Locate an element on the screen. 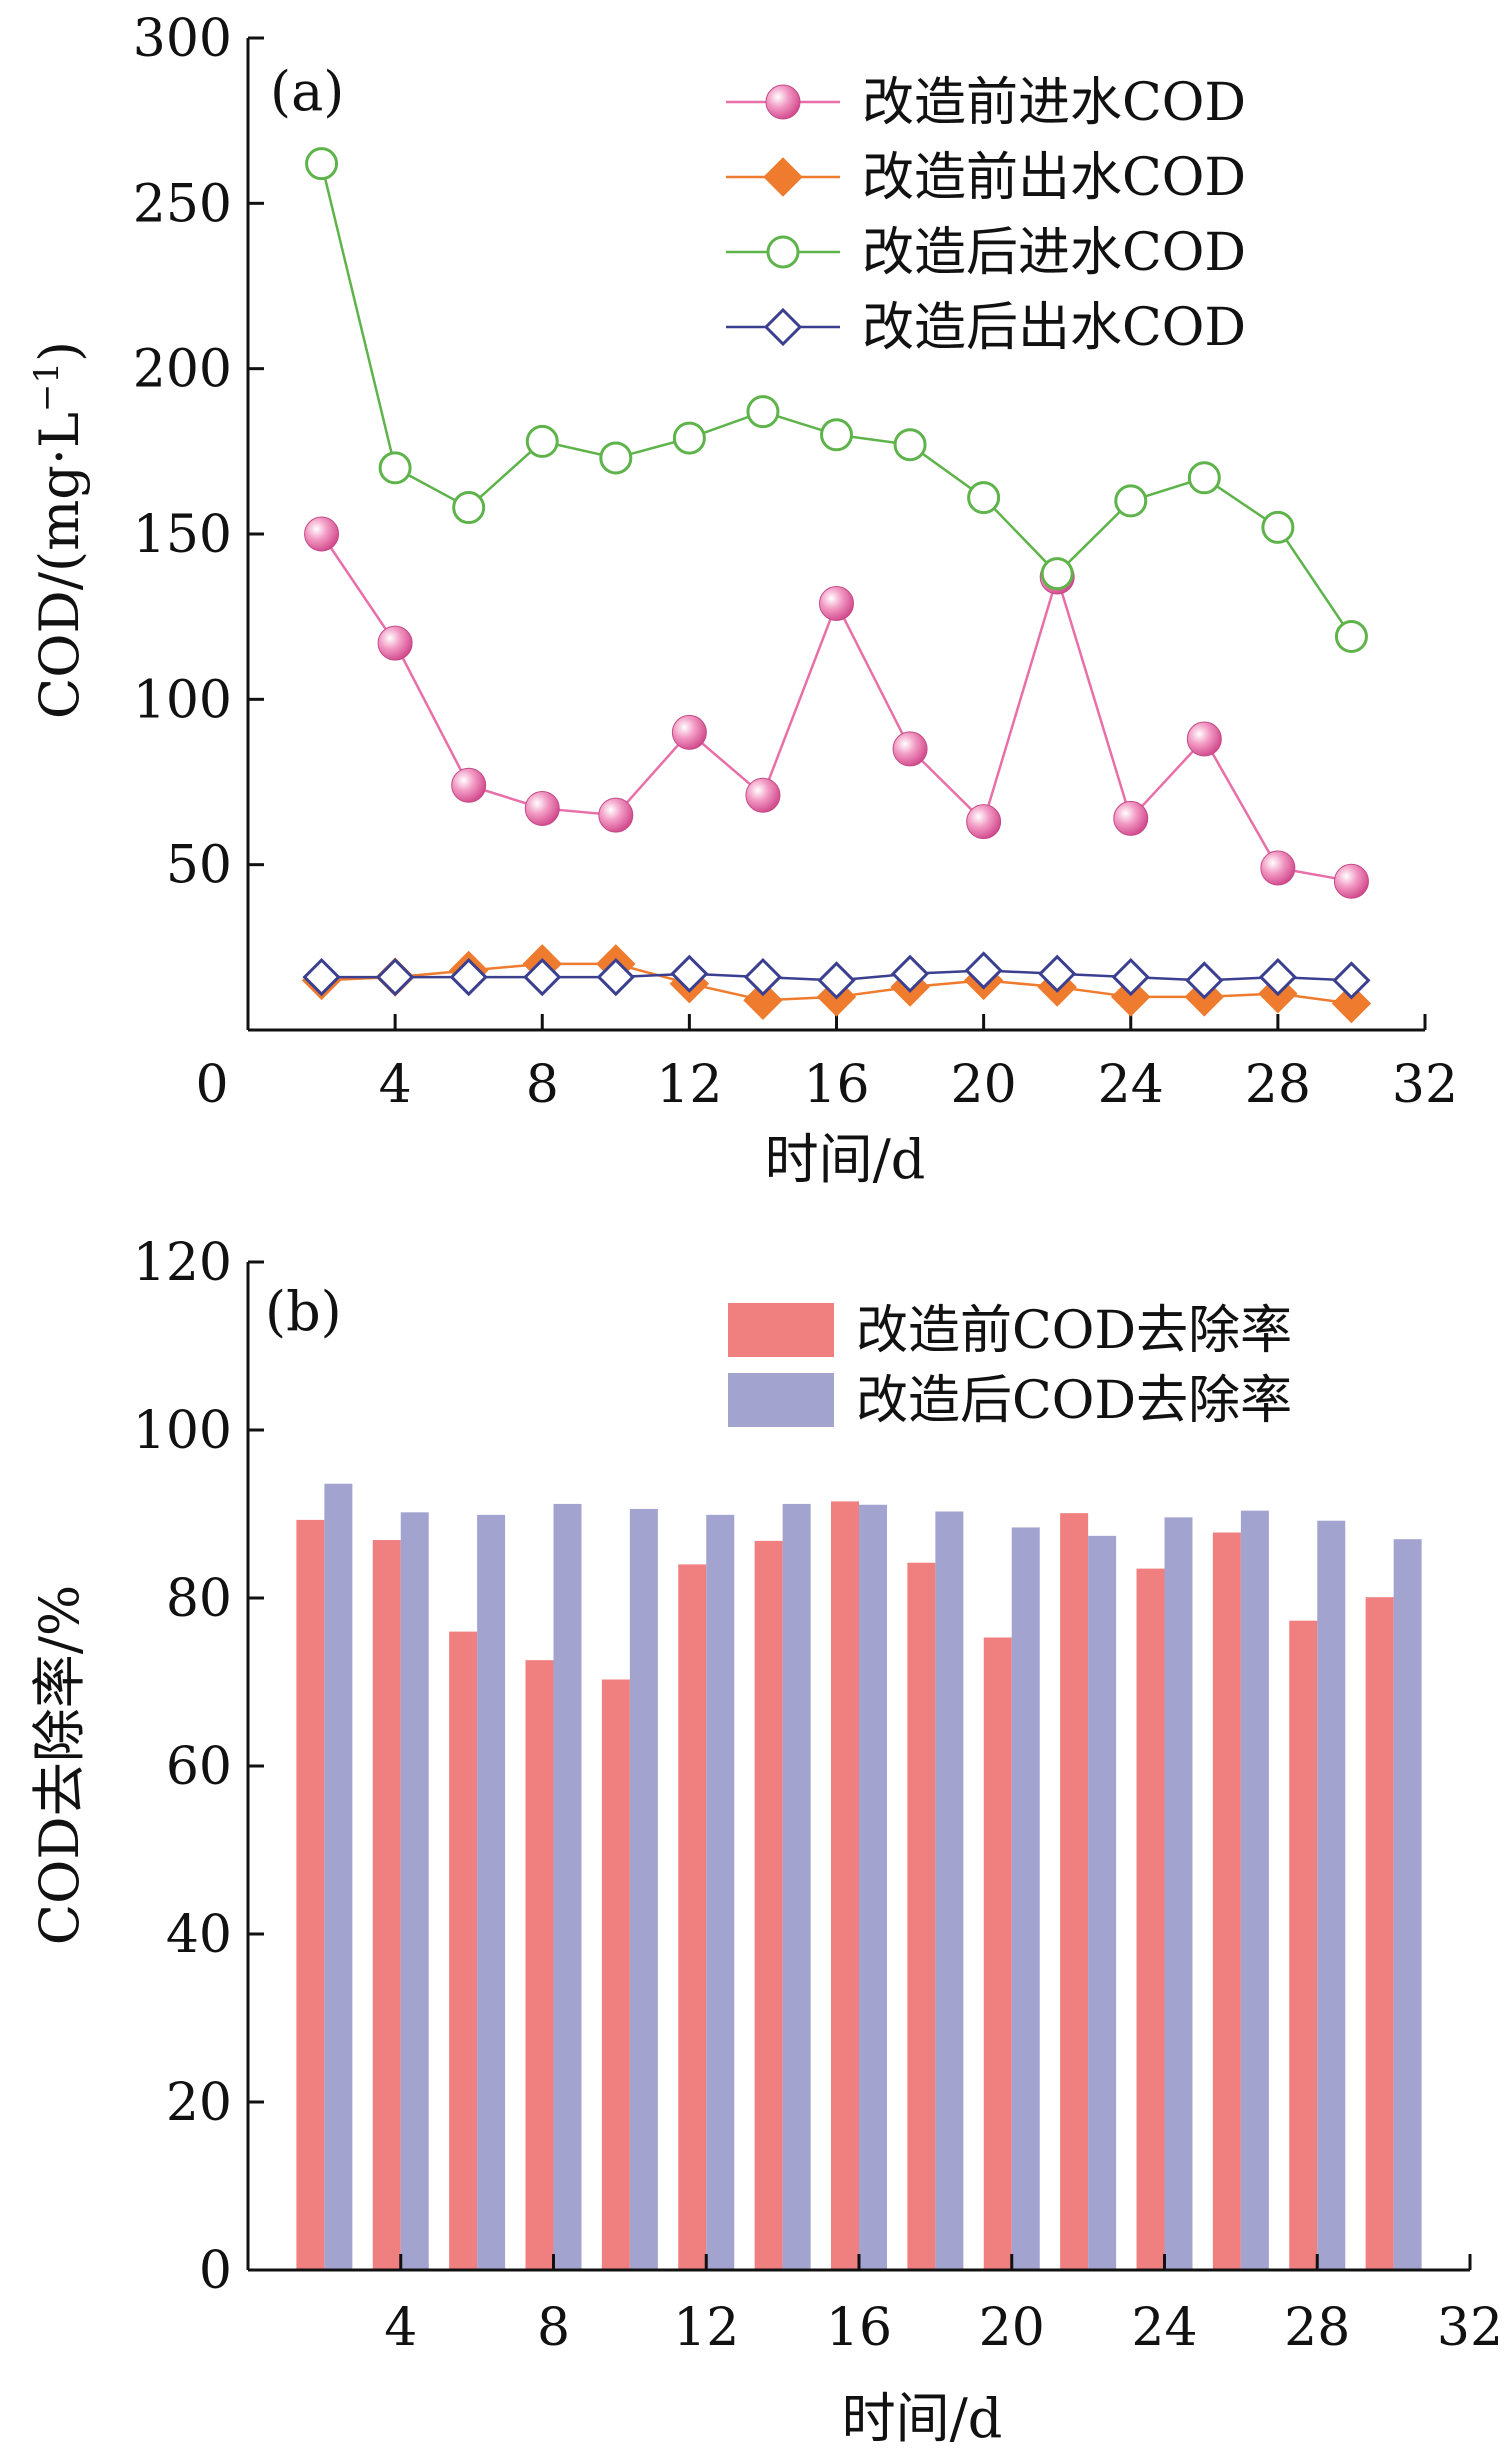  x-tick-label-a: 16 is located at coordinates (836, 1085).